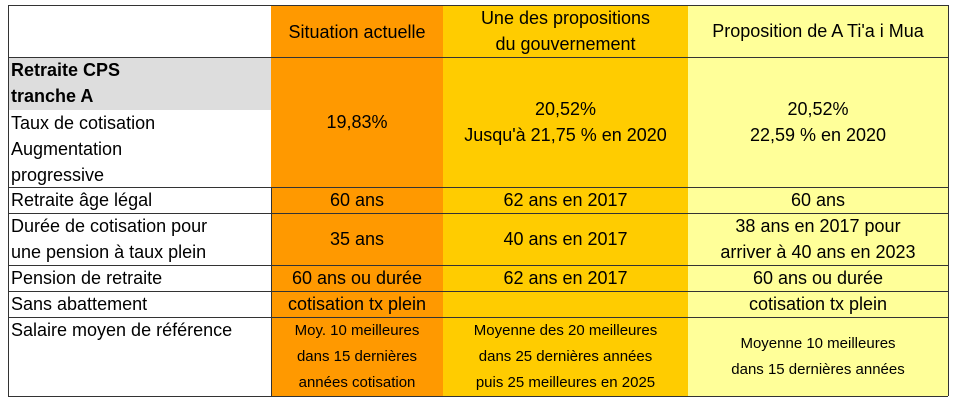  I want to click on cell-text-line: progressive, so click(58, 175).